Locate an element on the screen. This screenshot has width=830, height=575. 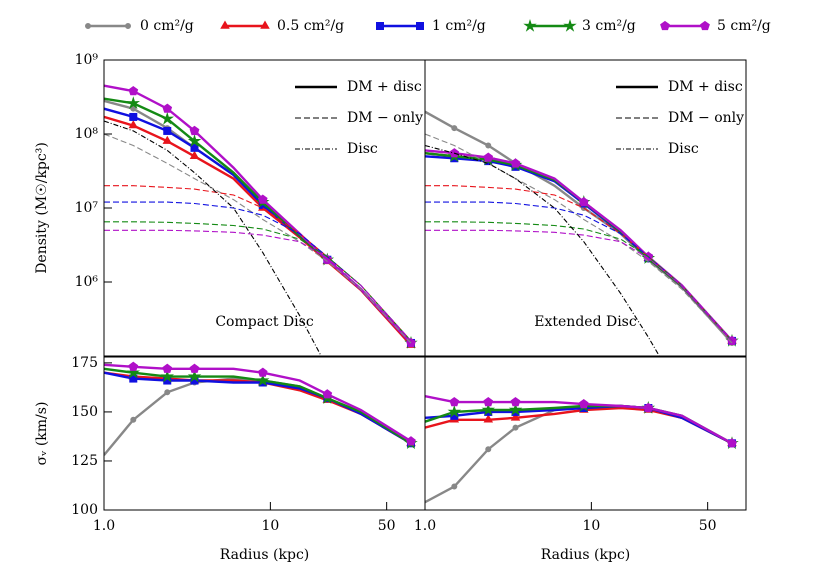
y-tick-label: 10⁶ is located at coordinates (87, 282).